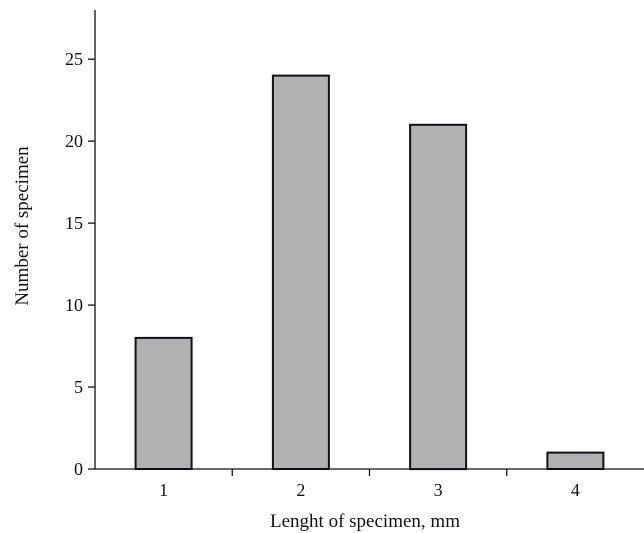 Image resolution: width=644 pixels, height=533 pixels. I want to click on y-tick-label-10: 10, so click(74, 305).